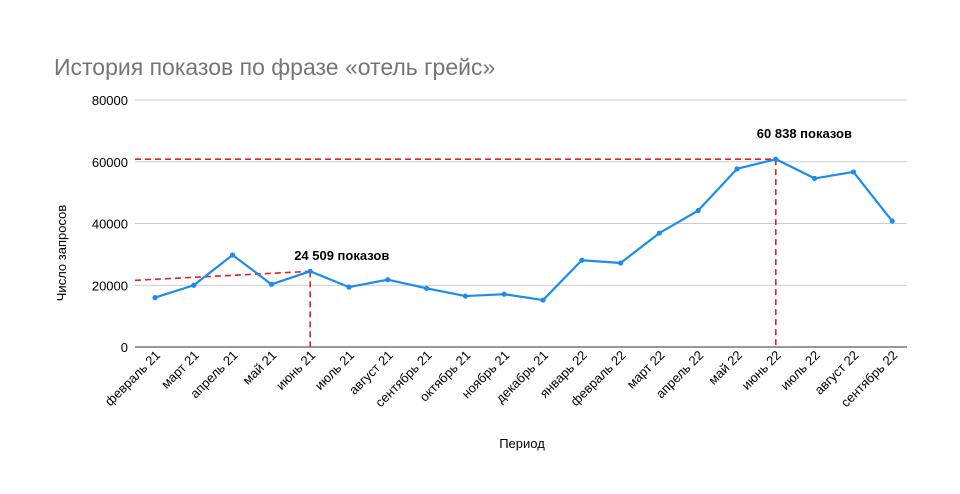 Image resolution: width=960 pixels, height=494 pixels. Describe the element at coordinates (761, 370) in the screenshot. I see `x-tick-label: июнь 22` at that location.